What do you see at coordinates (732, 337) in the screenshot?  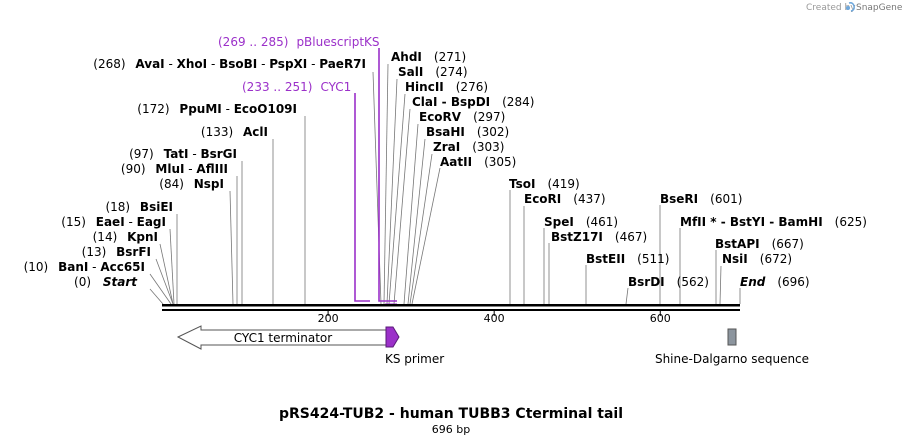 I see `feature-box-icon` at bounding box center [732, 337].